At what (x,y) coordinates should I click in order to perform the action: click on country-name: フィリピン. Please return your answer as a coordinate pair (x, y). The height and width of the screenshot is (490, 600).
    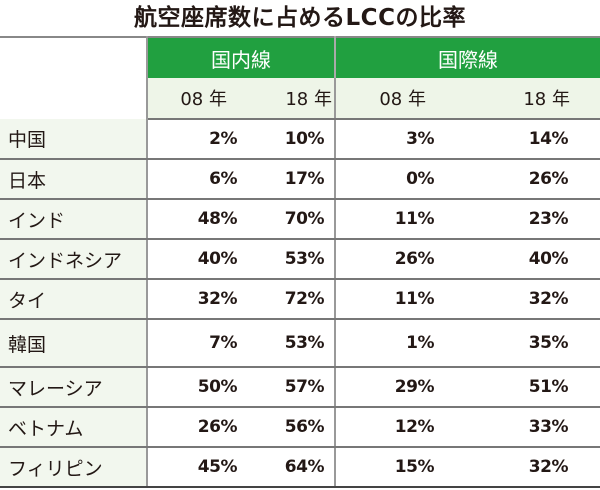
    Looking at the image, I should click on (74, 467).